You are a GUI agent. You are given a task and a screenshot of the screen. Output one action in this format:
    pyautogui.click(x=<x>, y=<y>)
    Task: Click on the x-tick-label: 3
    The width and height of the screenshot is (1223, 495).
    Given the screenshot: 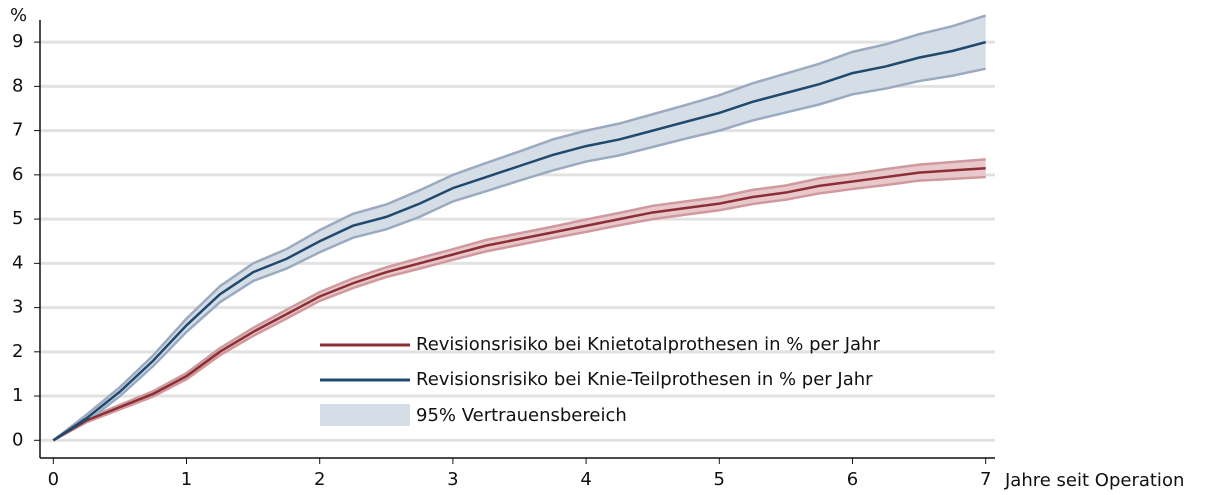 What is the action you would take?
    pyautogui.click(x=452, y=479)
    